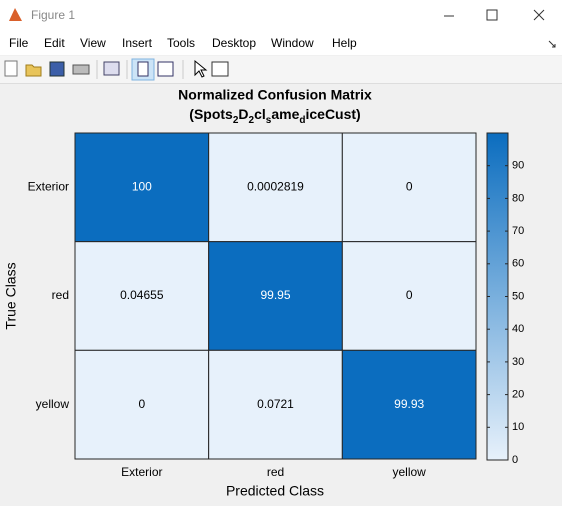  Describe the element at coordinates (539, 15) in the screenshot. I see `close-button` at that location.